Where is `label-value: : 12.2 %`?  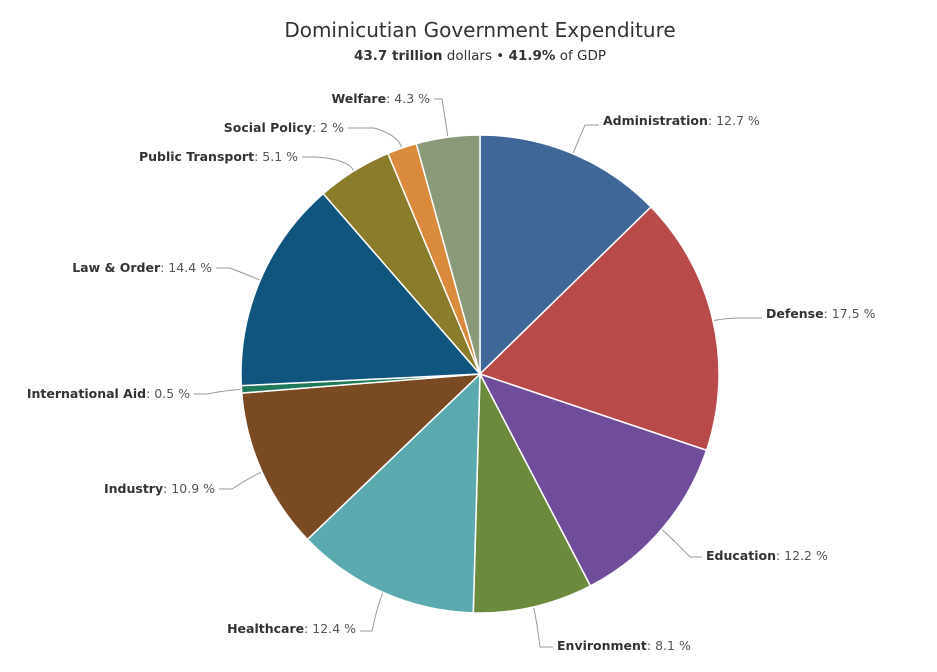 label-value: : 12.2 % is located at coordinates (802, 555).